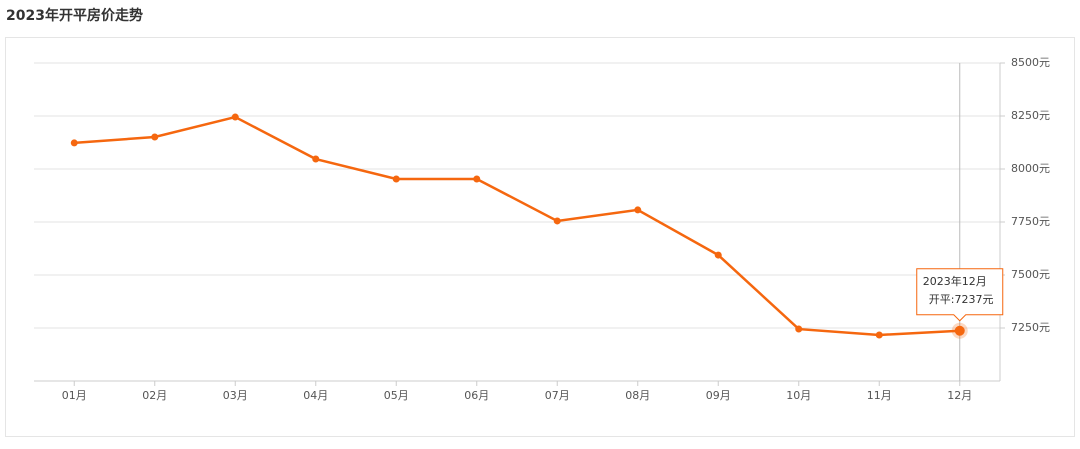 The height and width of the screenshot is (449, 1080). What do you see at coordinates (476, 395) in the screenshot?
I see `x-tick-label: 06月` at bounding box center [476, 395].